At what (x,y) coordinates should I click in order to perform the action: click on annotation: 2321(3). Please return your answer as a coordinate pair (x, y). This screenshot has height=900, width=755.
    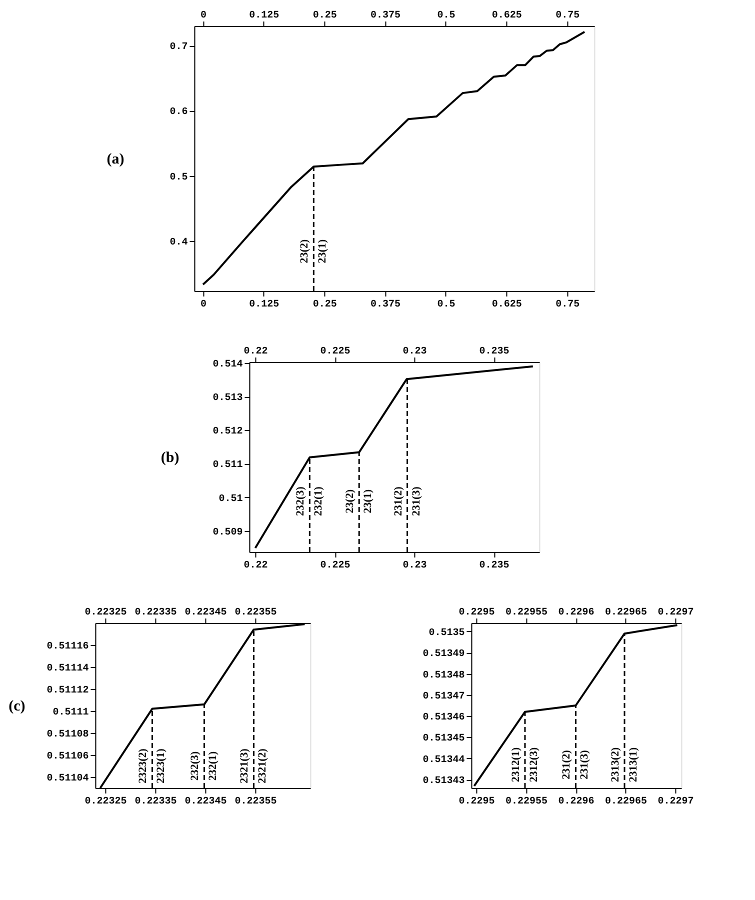
    Looking at the image, I should click on (244, 766).